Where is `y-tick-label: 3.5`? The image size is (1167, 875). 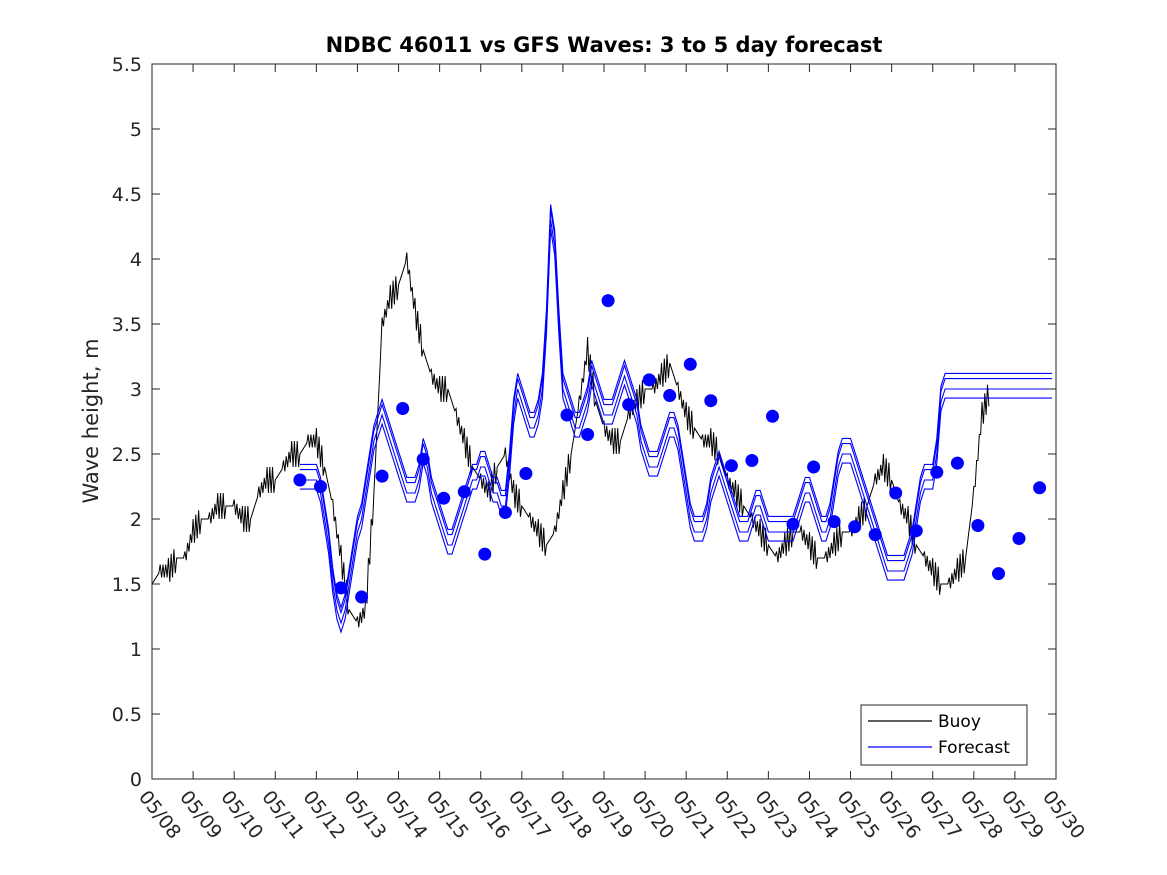 y-tick-label: 3.5 is located at coordinates (127, 325).